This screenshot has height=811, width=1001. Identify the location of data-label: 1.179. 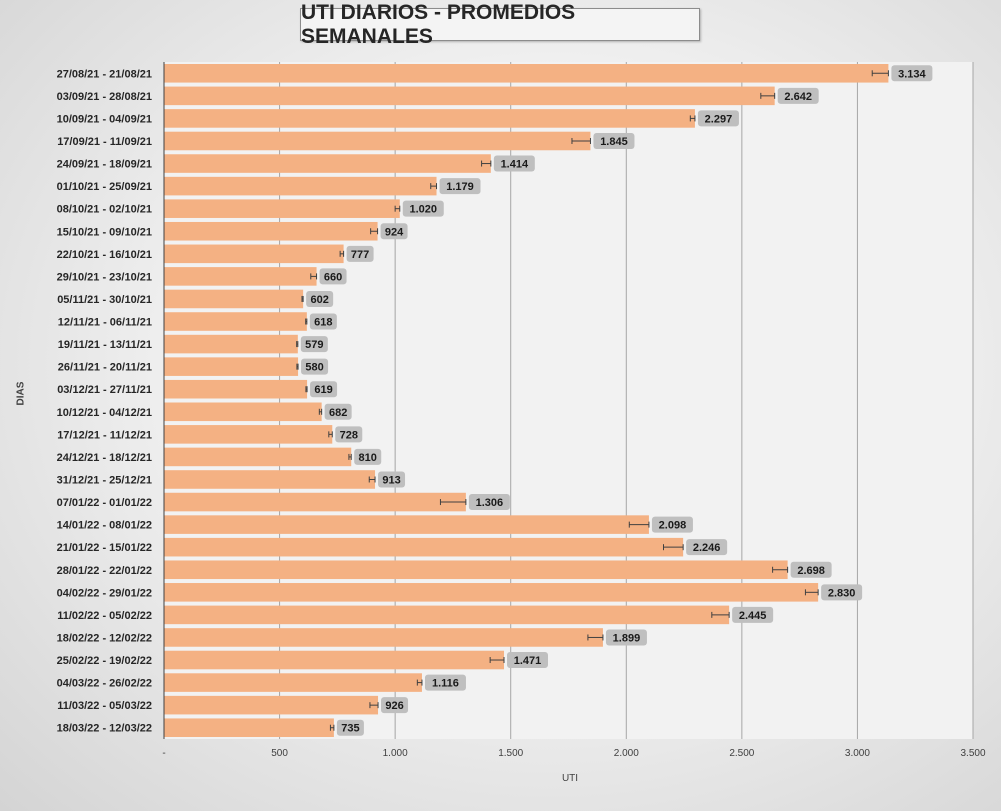
(460, 187).